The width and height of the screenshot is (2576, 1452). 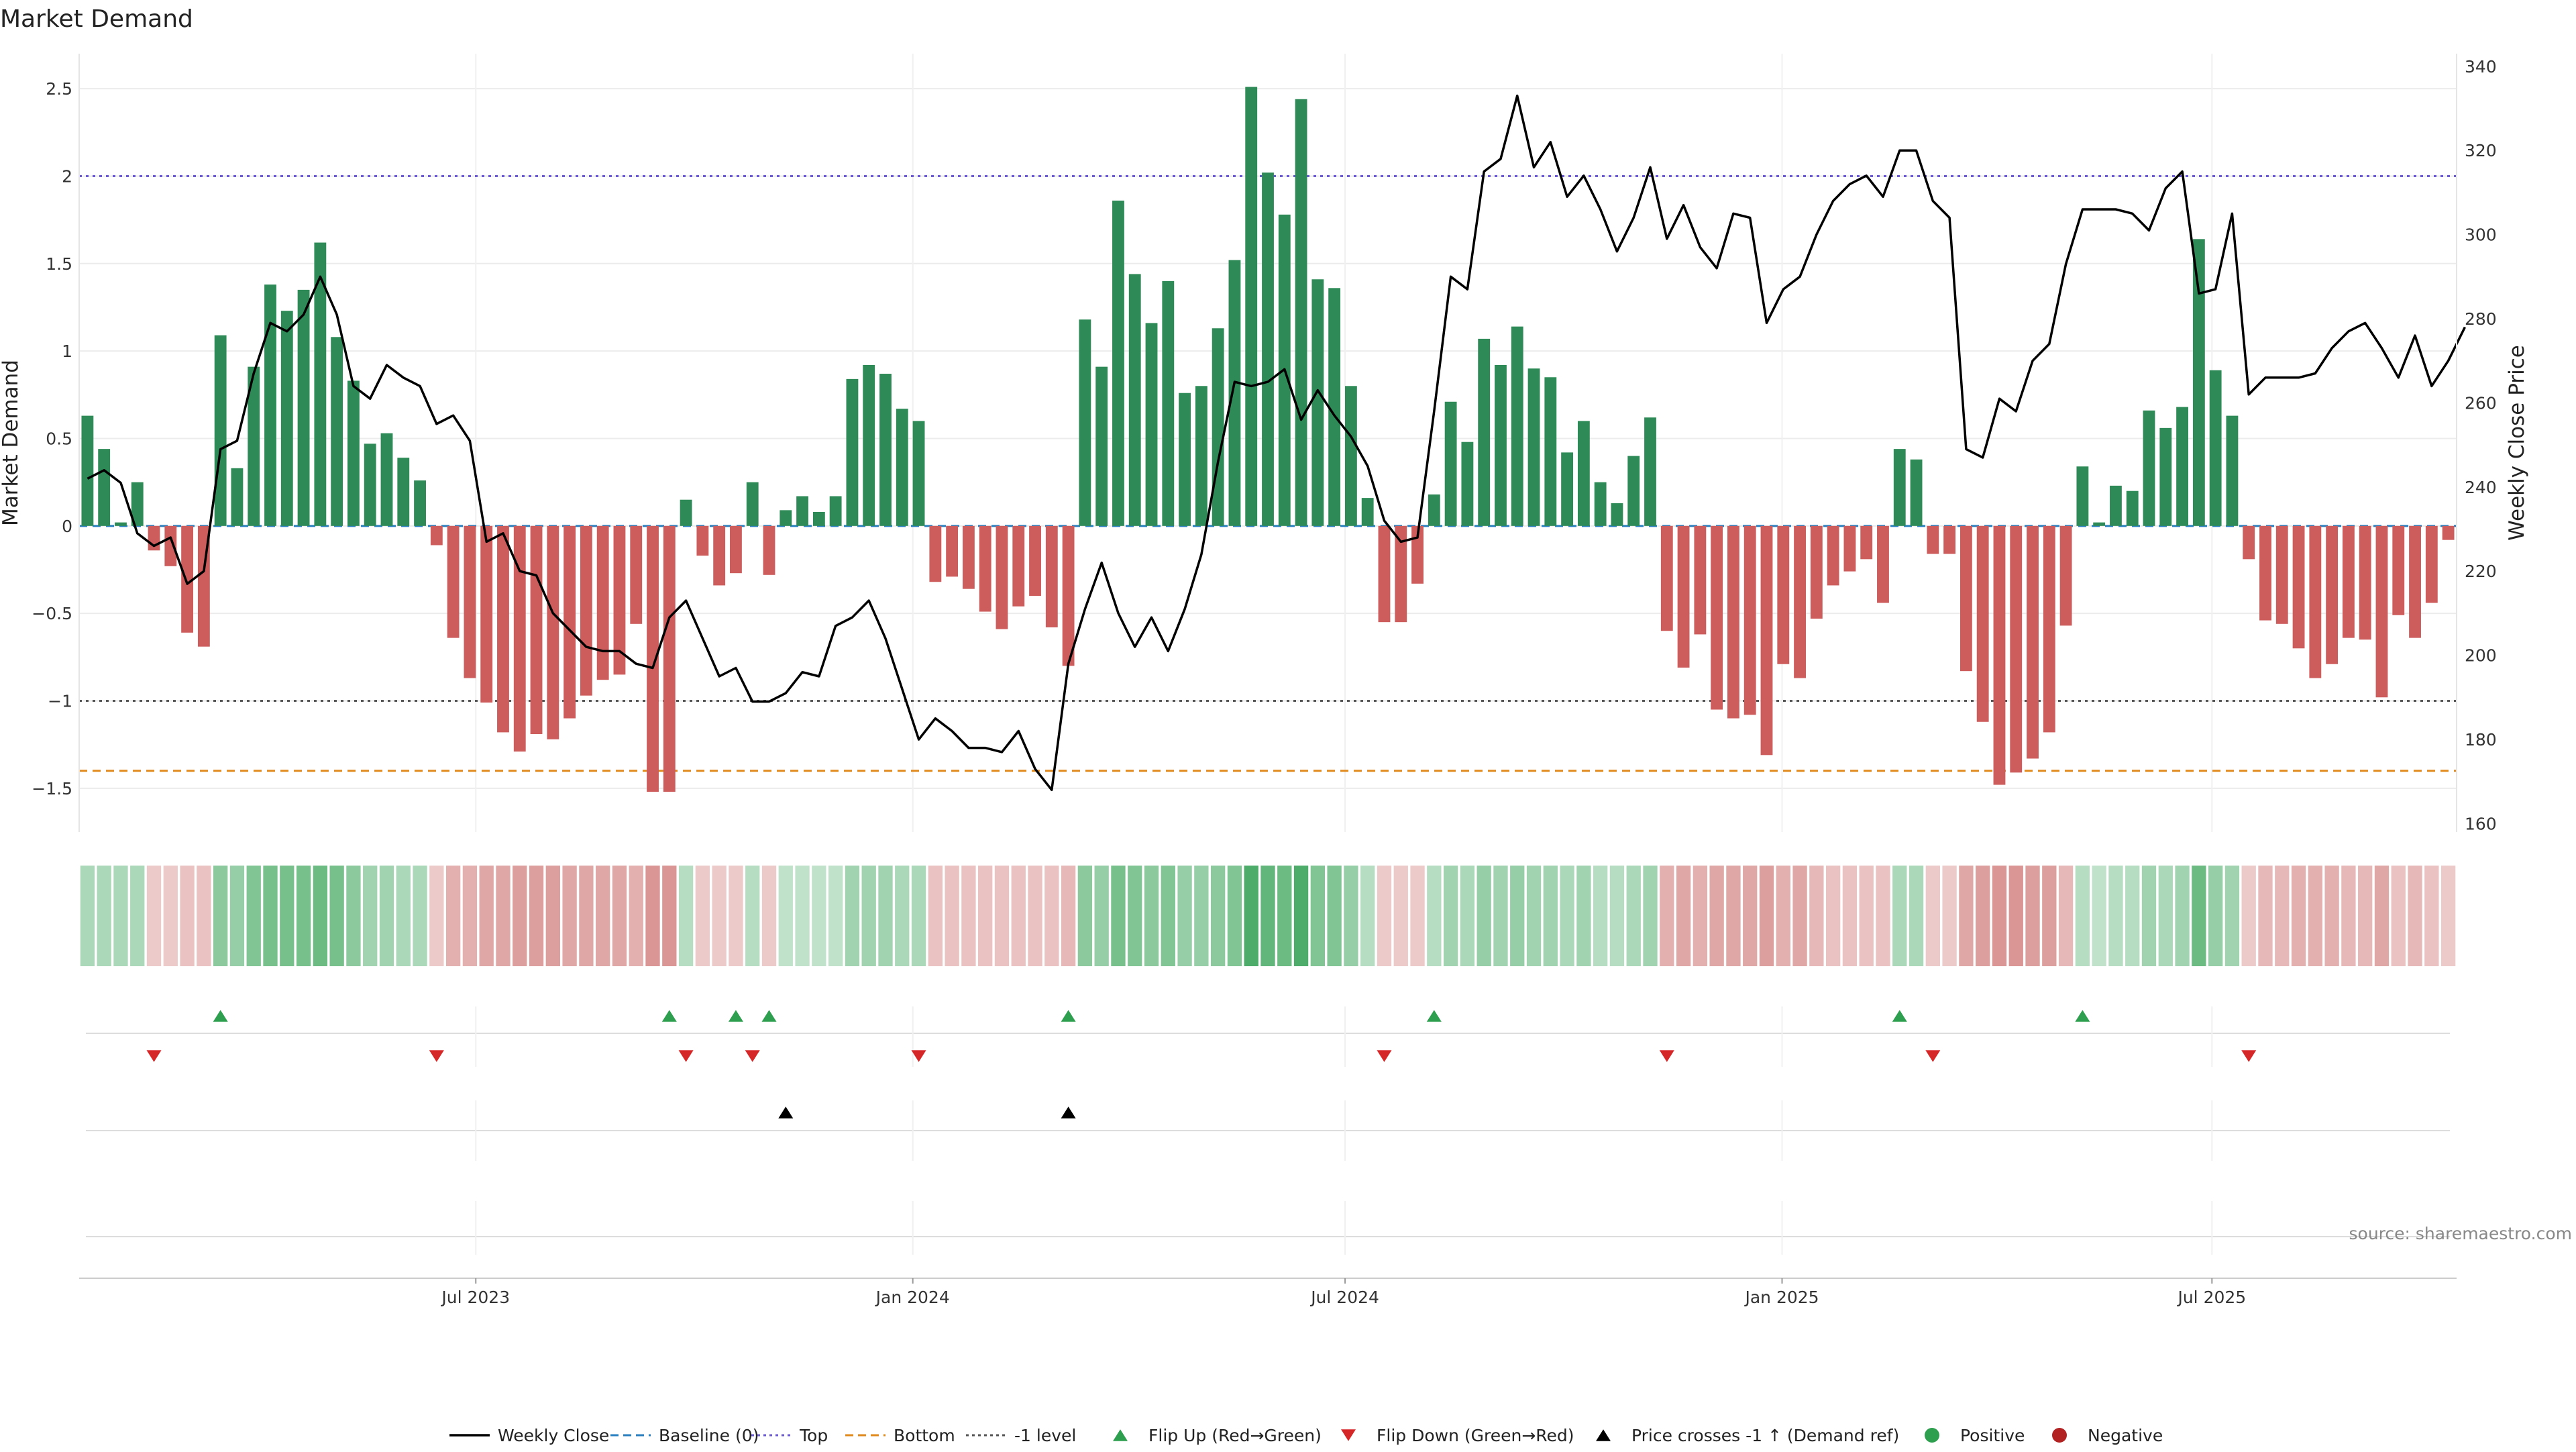 What do you see at coordinates (1217, 1436) in the screenshot?
I see `legend-item: Flip Up (Red→Green)` at bounding box center [1217, 1436].